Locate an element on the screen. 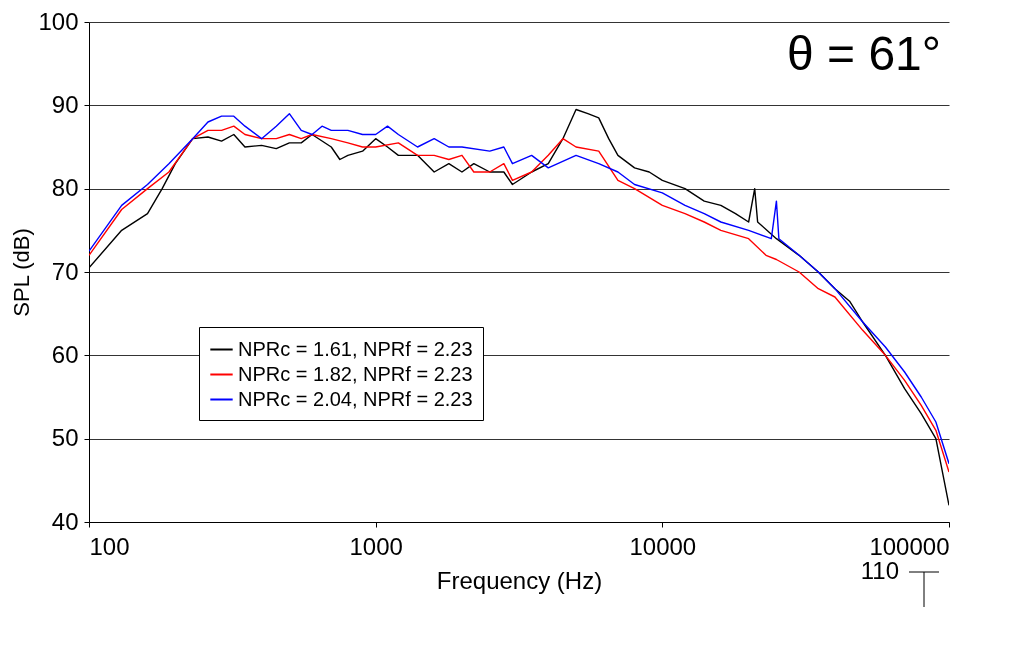 This screenshot has height=657, width=1018. x-tick-label: 100 is located at coordinates (109, 546).